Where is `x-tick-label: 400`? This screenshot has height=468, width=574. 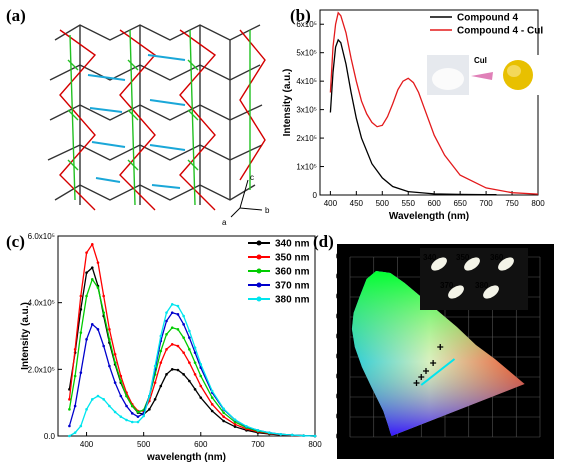
x-tick-label: 400 is located at coordinates (331, 203).